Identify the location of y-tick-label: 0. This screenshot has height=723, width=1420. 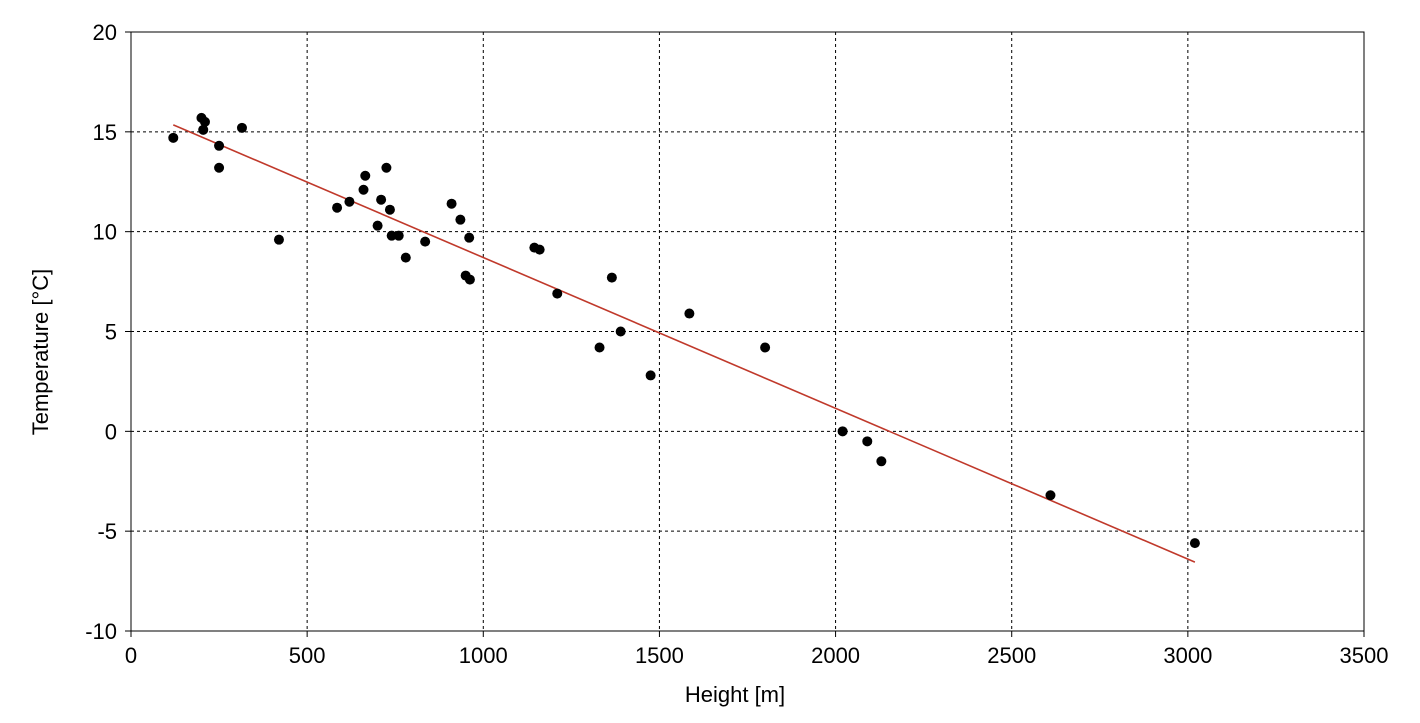
(111, 431).